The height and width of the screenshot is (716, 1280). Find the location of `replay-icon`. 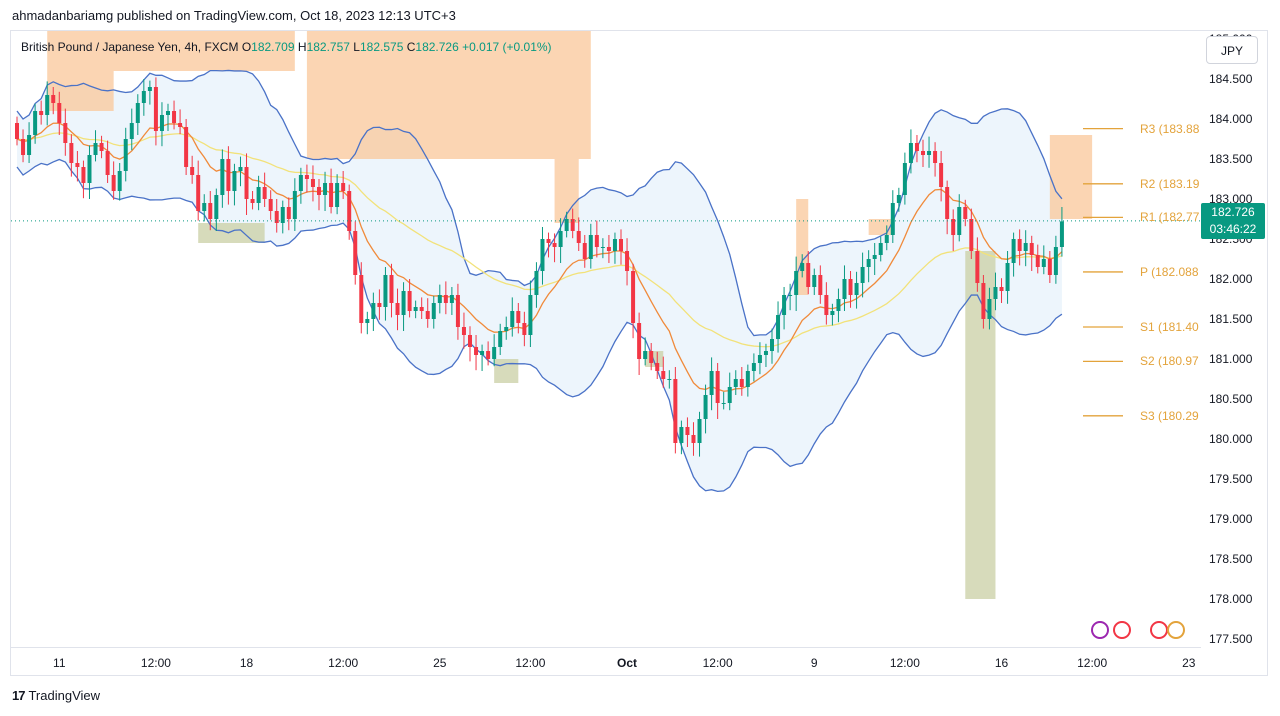

replay-icon is located at coordinates (1176, 630).